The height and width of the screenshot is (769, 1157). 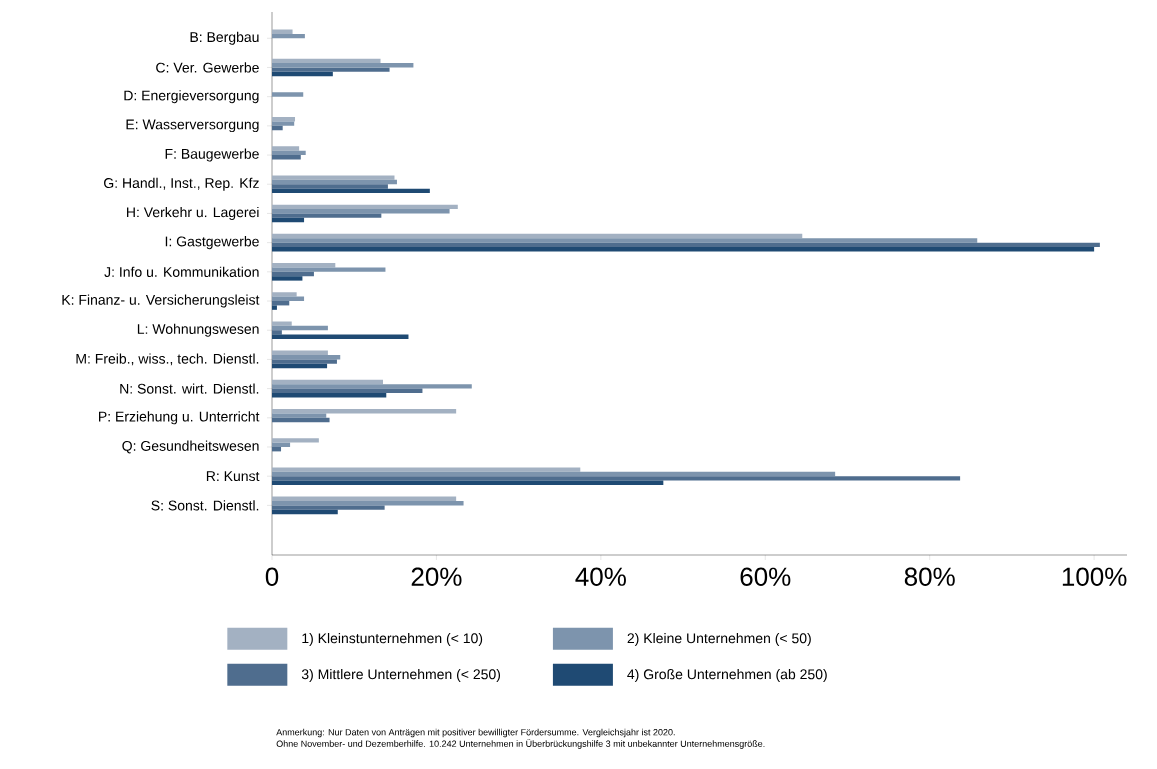 I want to click on y-tick-label: I: Gastgewerbe, so click(x=212, y=243).